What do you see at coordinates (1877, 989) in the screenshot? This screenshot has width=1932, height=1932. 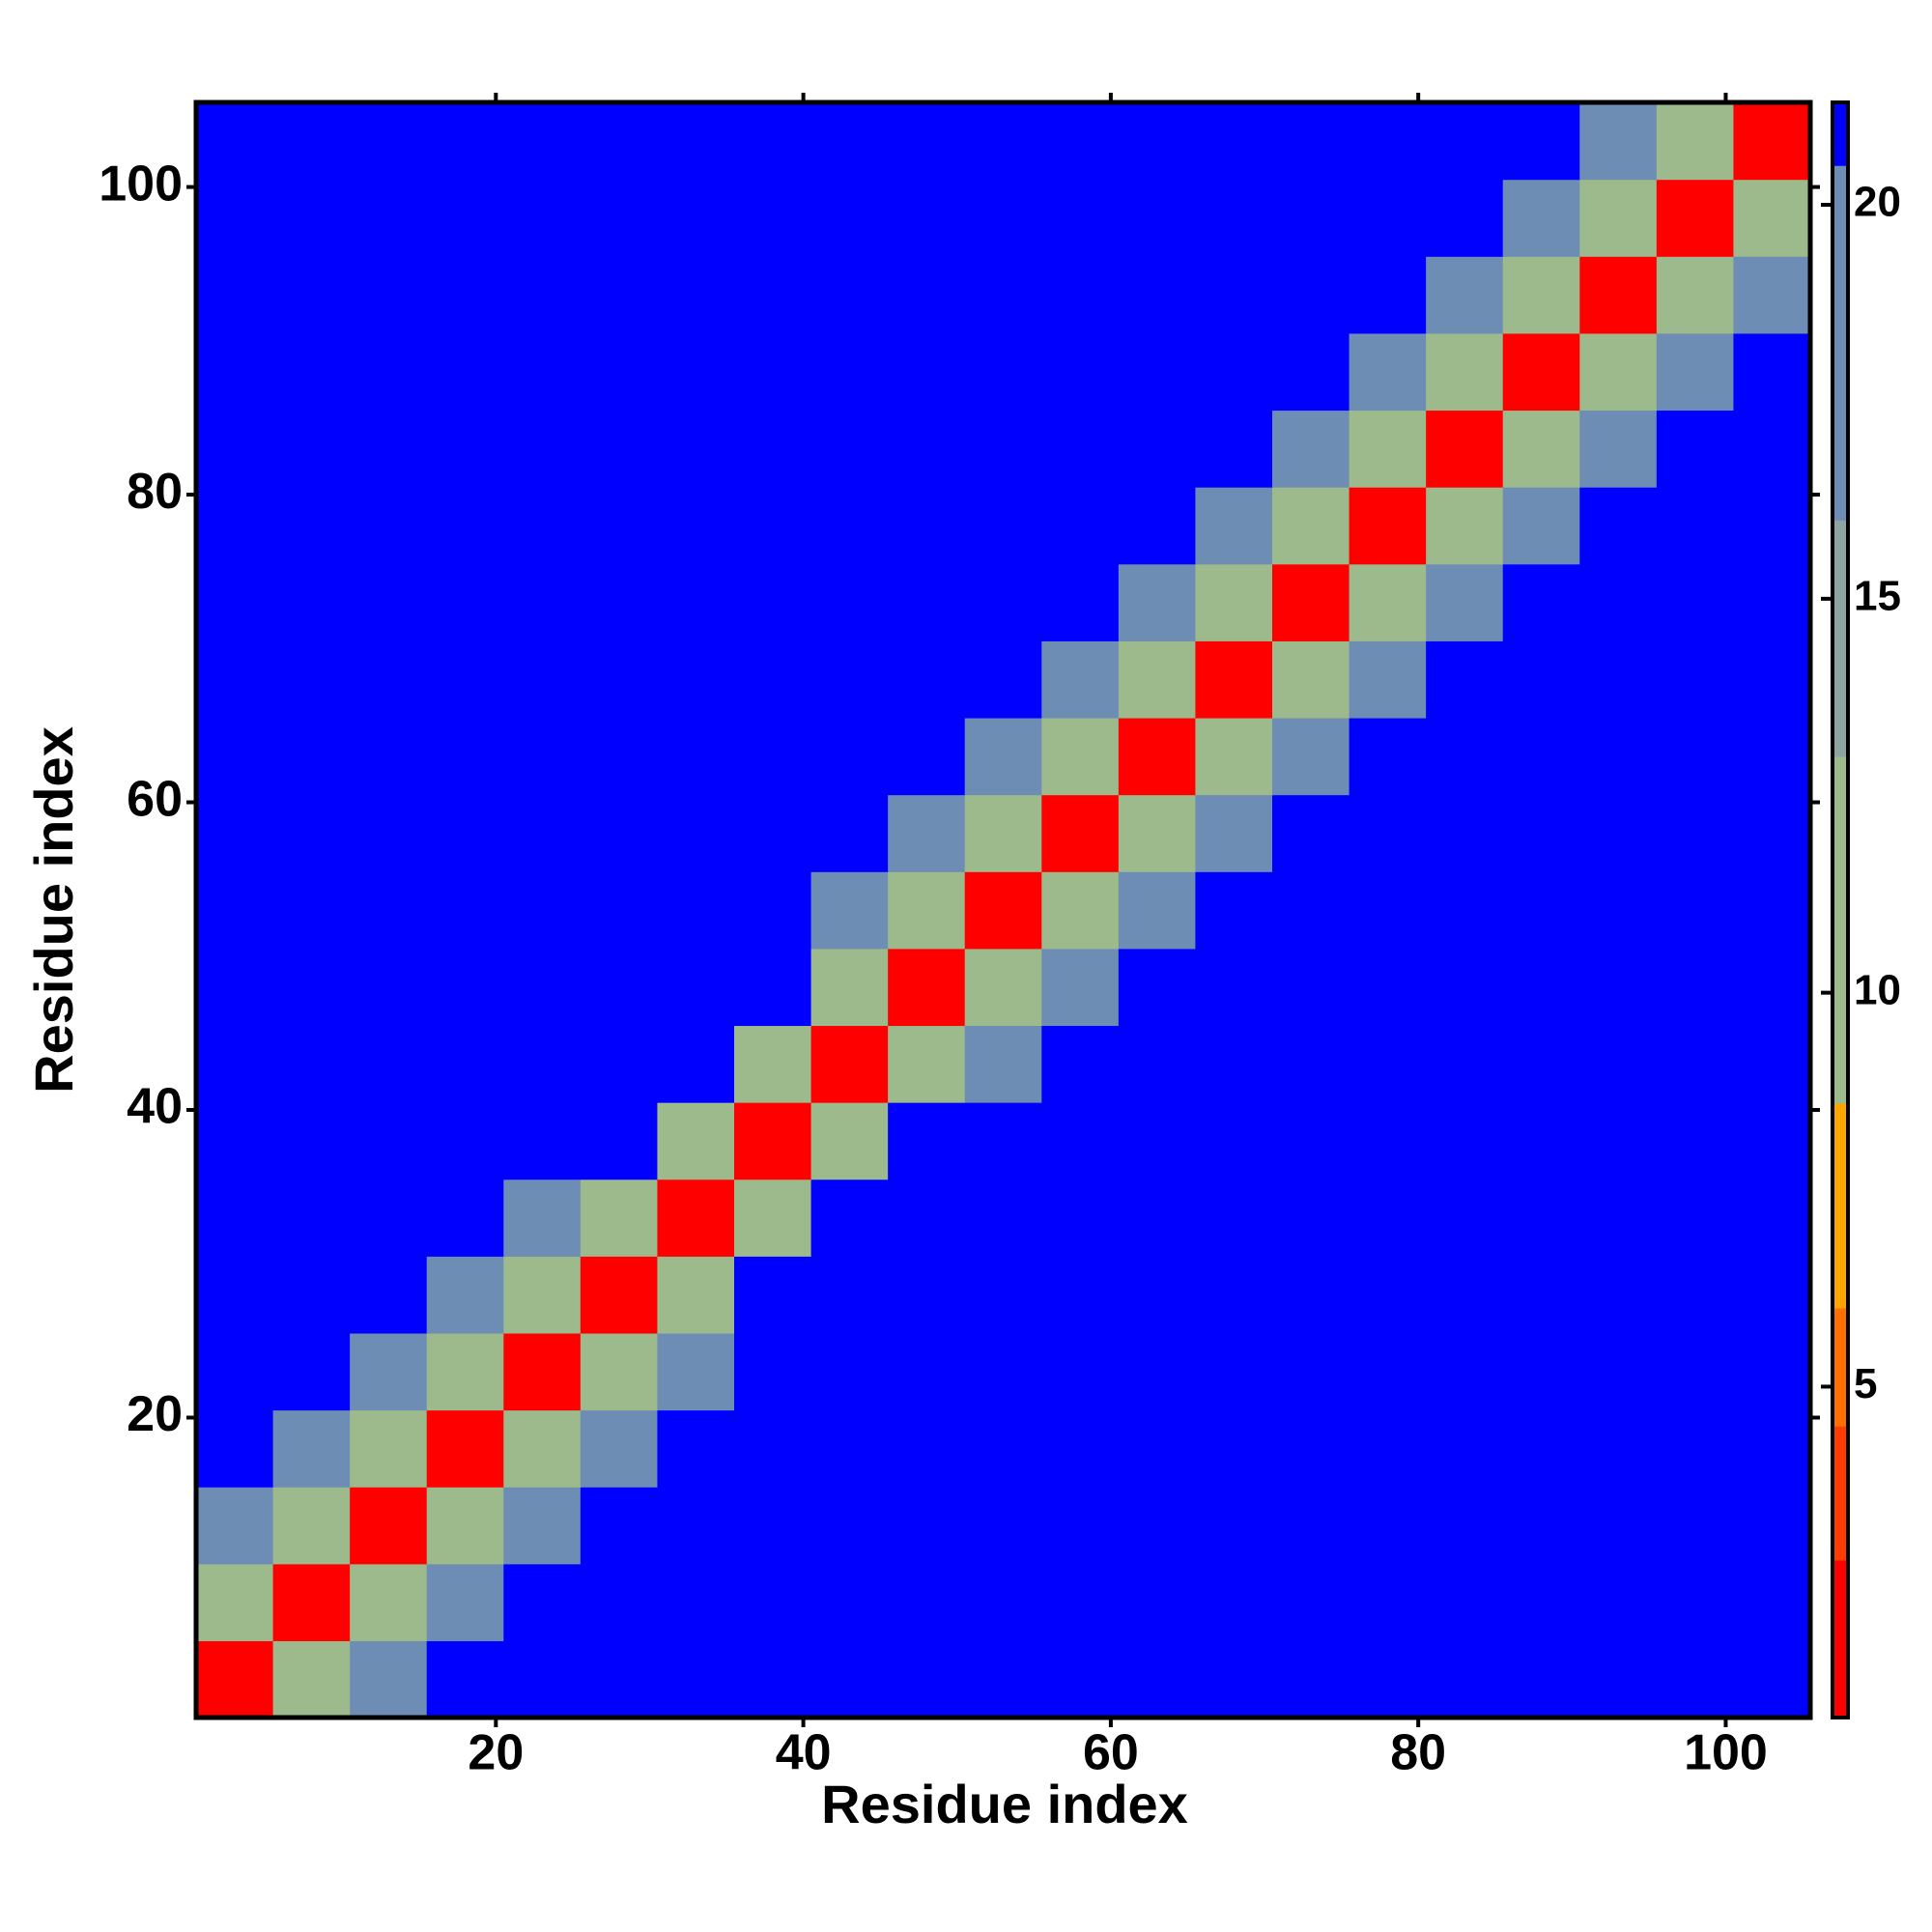 I see `colorbar-tick-label: 10` at bounding box center [1877, 989].